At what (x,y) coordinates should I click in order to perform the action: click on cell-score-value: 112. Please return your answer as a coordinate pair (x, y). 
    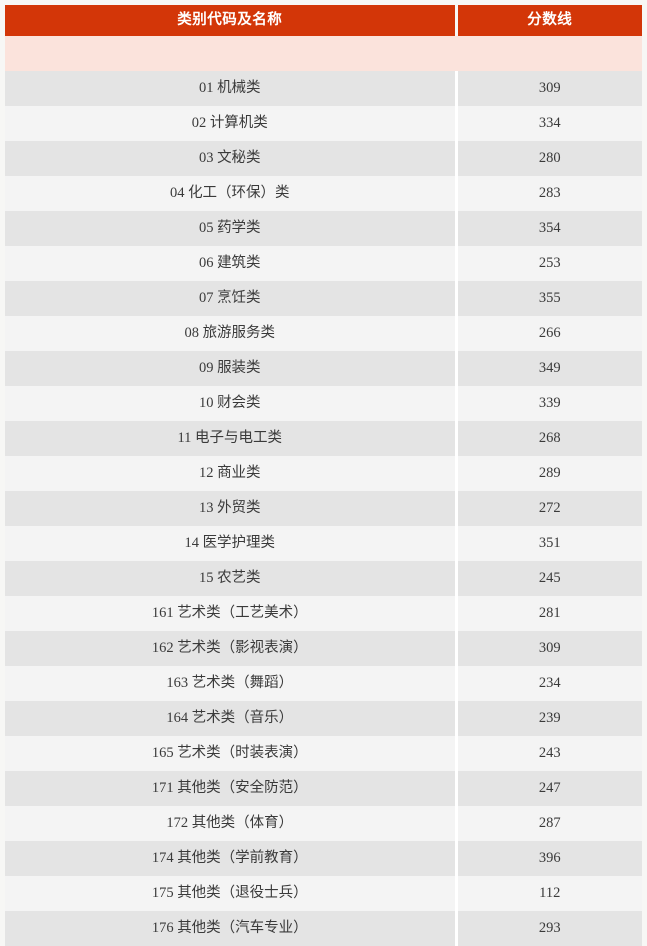
    Looking at the image, I should click on (549, 893).